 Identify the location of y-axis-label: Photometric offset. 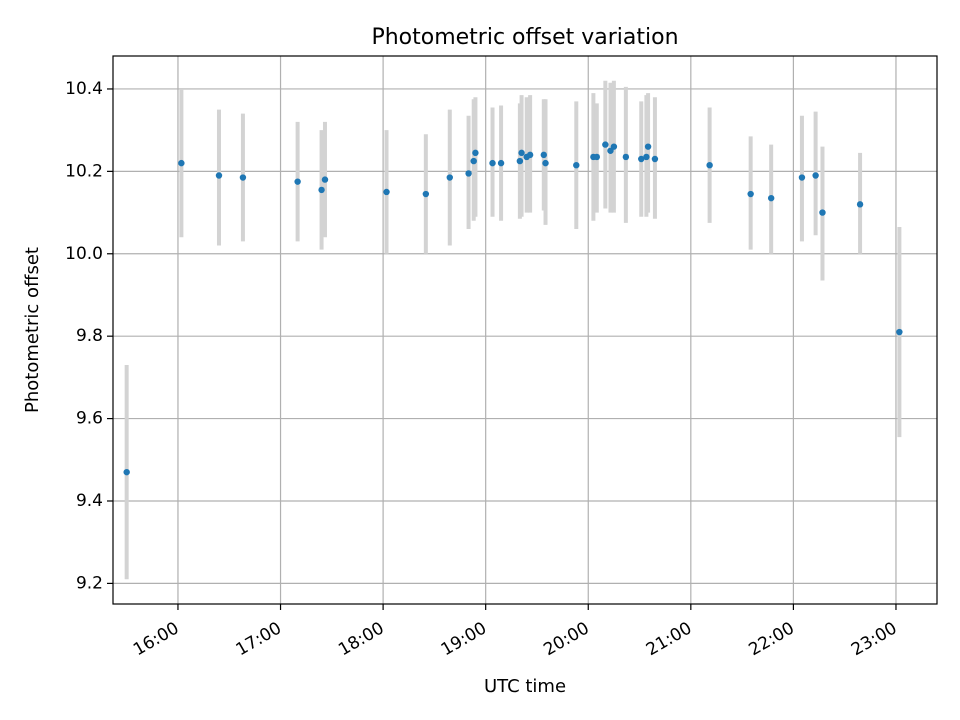
(32, 330).